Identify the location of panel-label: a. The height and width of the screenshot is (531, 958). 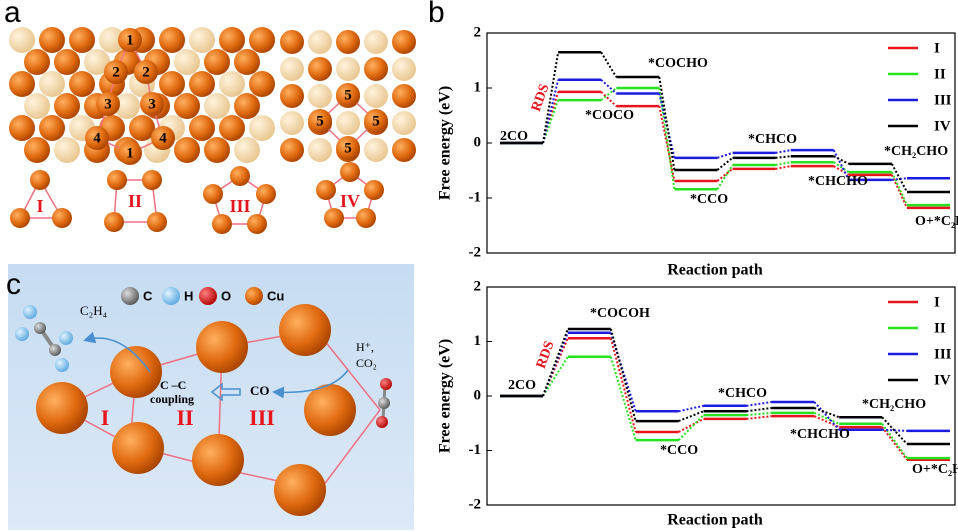
(12, 14).